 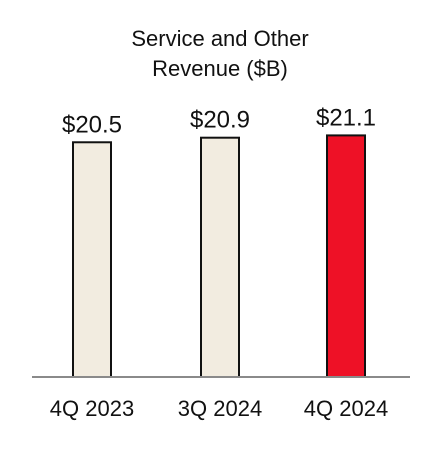 What do you see at coordinates (220, 120) in the screenshot?
I see `value-label-2: $20.9` at bounding box center [220, 120].